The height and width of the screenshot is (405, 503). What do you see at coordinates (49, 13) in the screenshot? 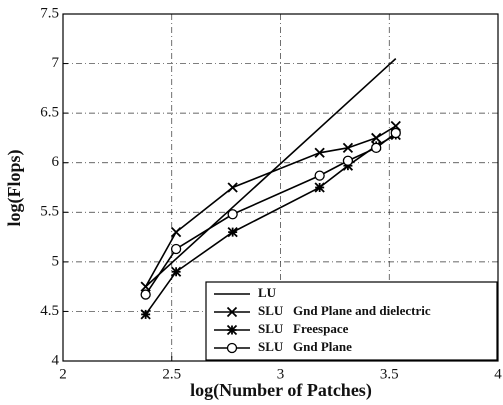
I see `y-tick-label: 7.5` at bounding box center [49, 13].